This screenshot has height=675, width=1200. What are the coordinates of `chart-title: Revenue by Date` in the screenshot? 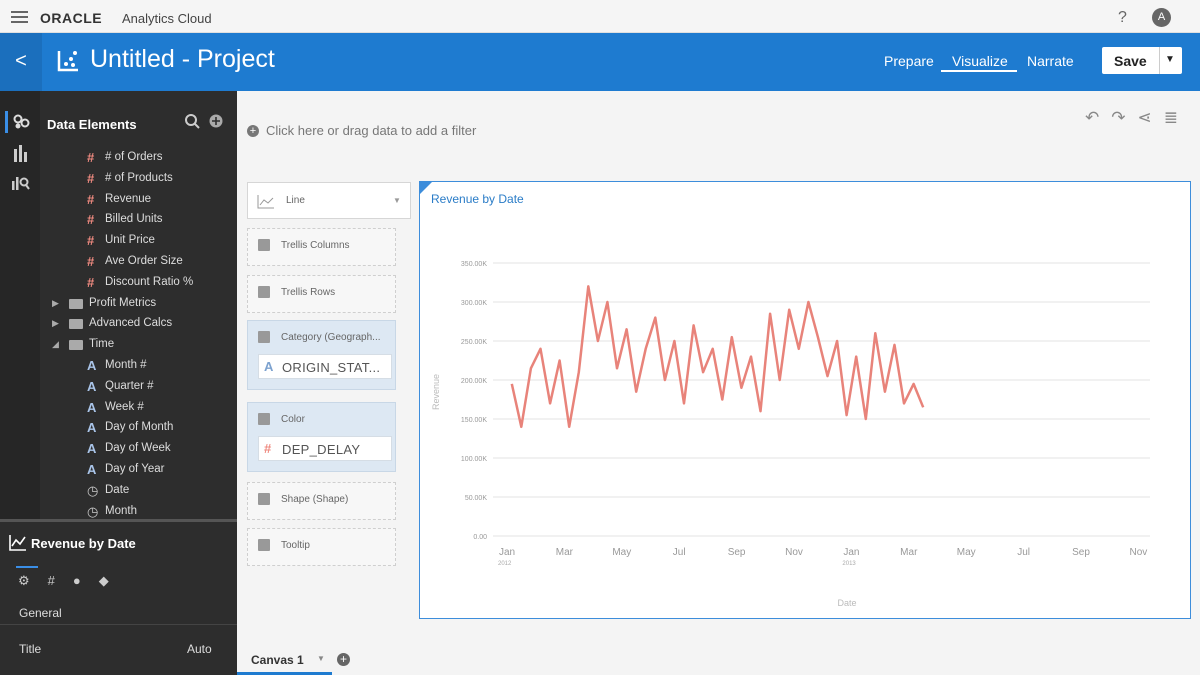 It's located at (477, 199).